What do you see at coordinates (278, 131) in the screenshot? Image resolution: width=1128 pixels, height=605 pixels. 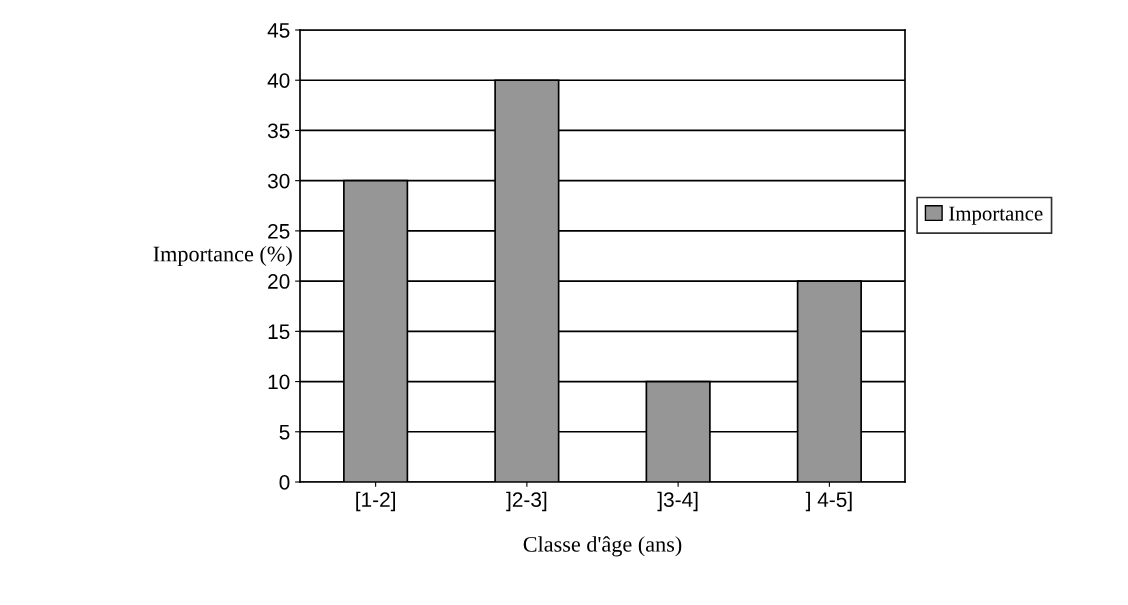 I see `y-tick-label: 35` at bounding box center [278, 131].